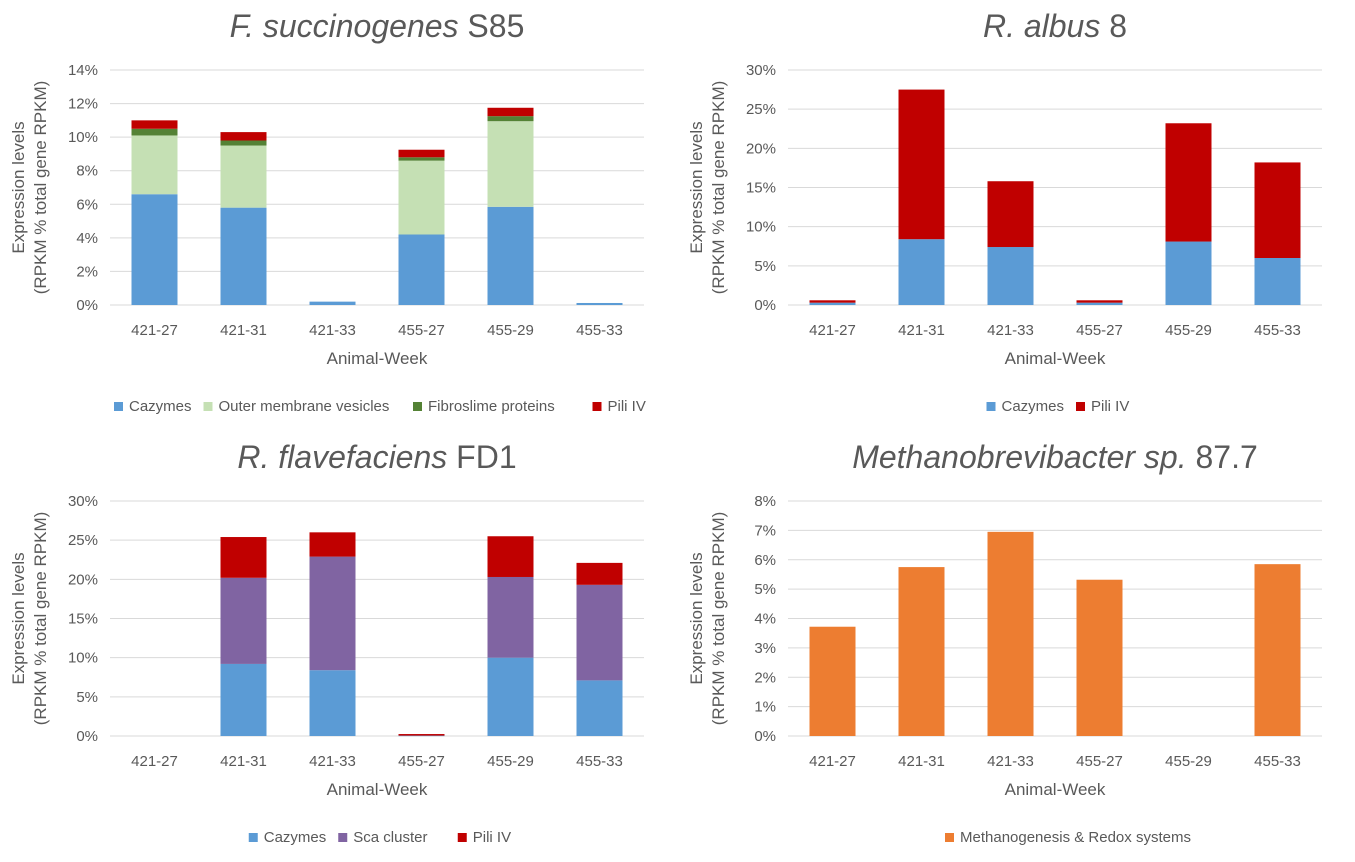 This screenshot has height=862, width=1355. I want to click on legend-label-sca-cluster: Sca cluster, so click(390, 837).